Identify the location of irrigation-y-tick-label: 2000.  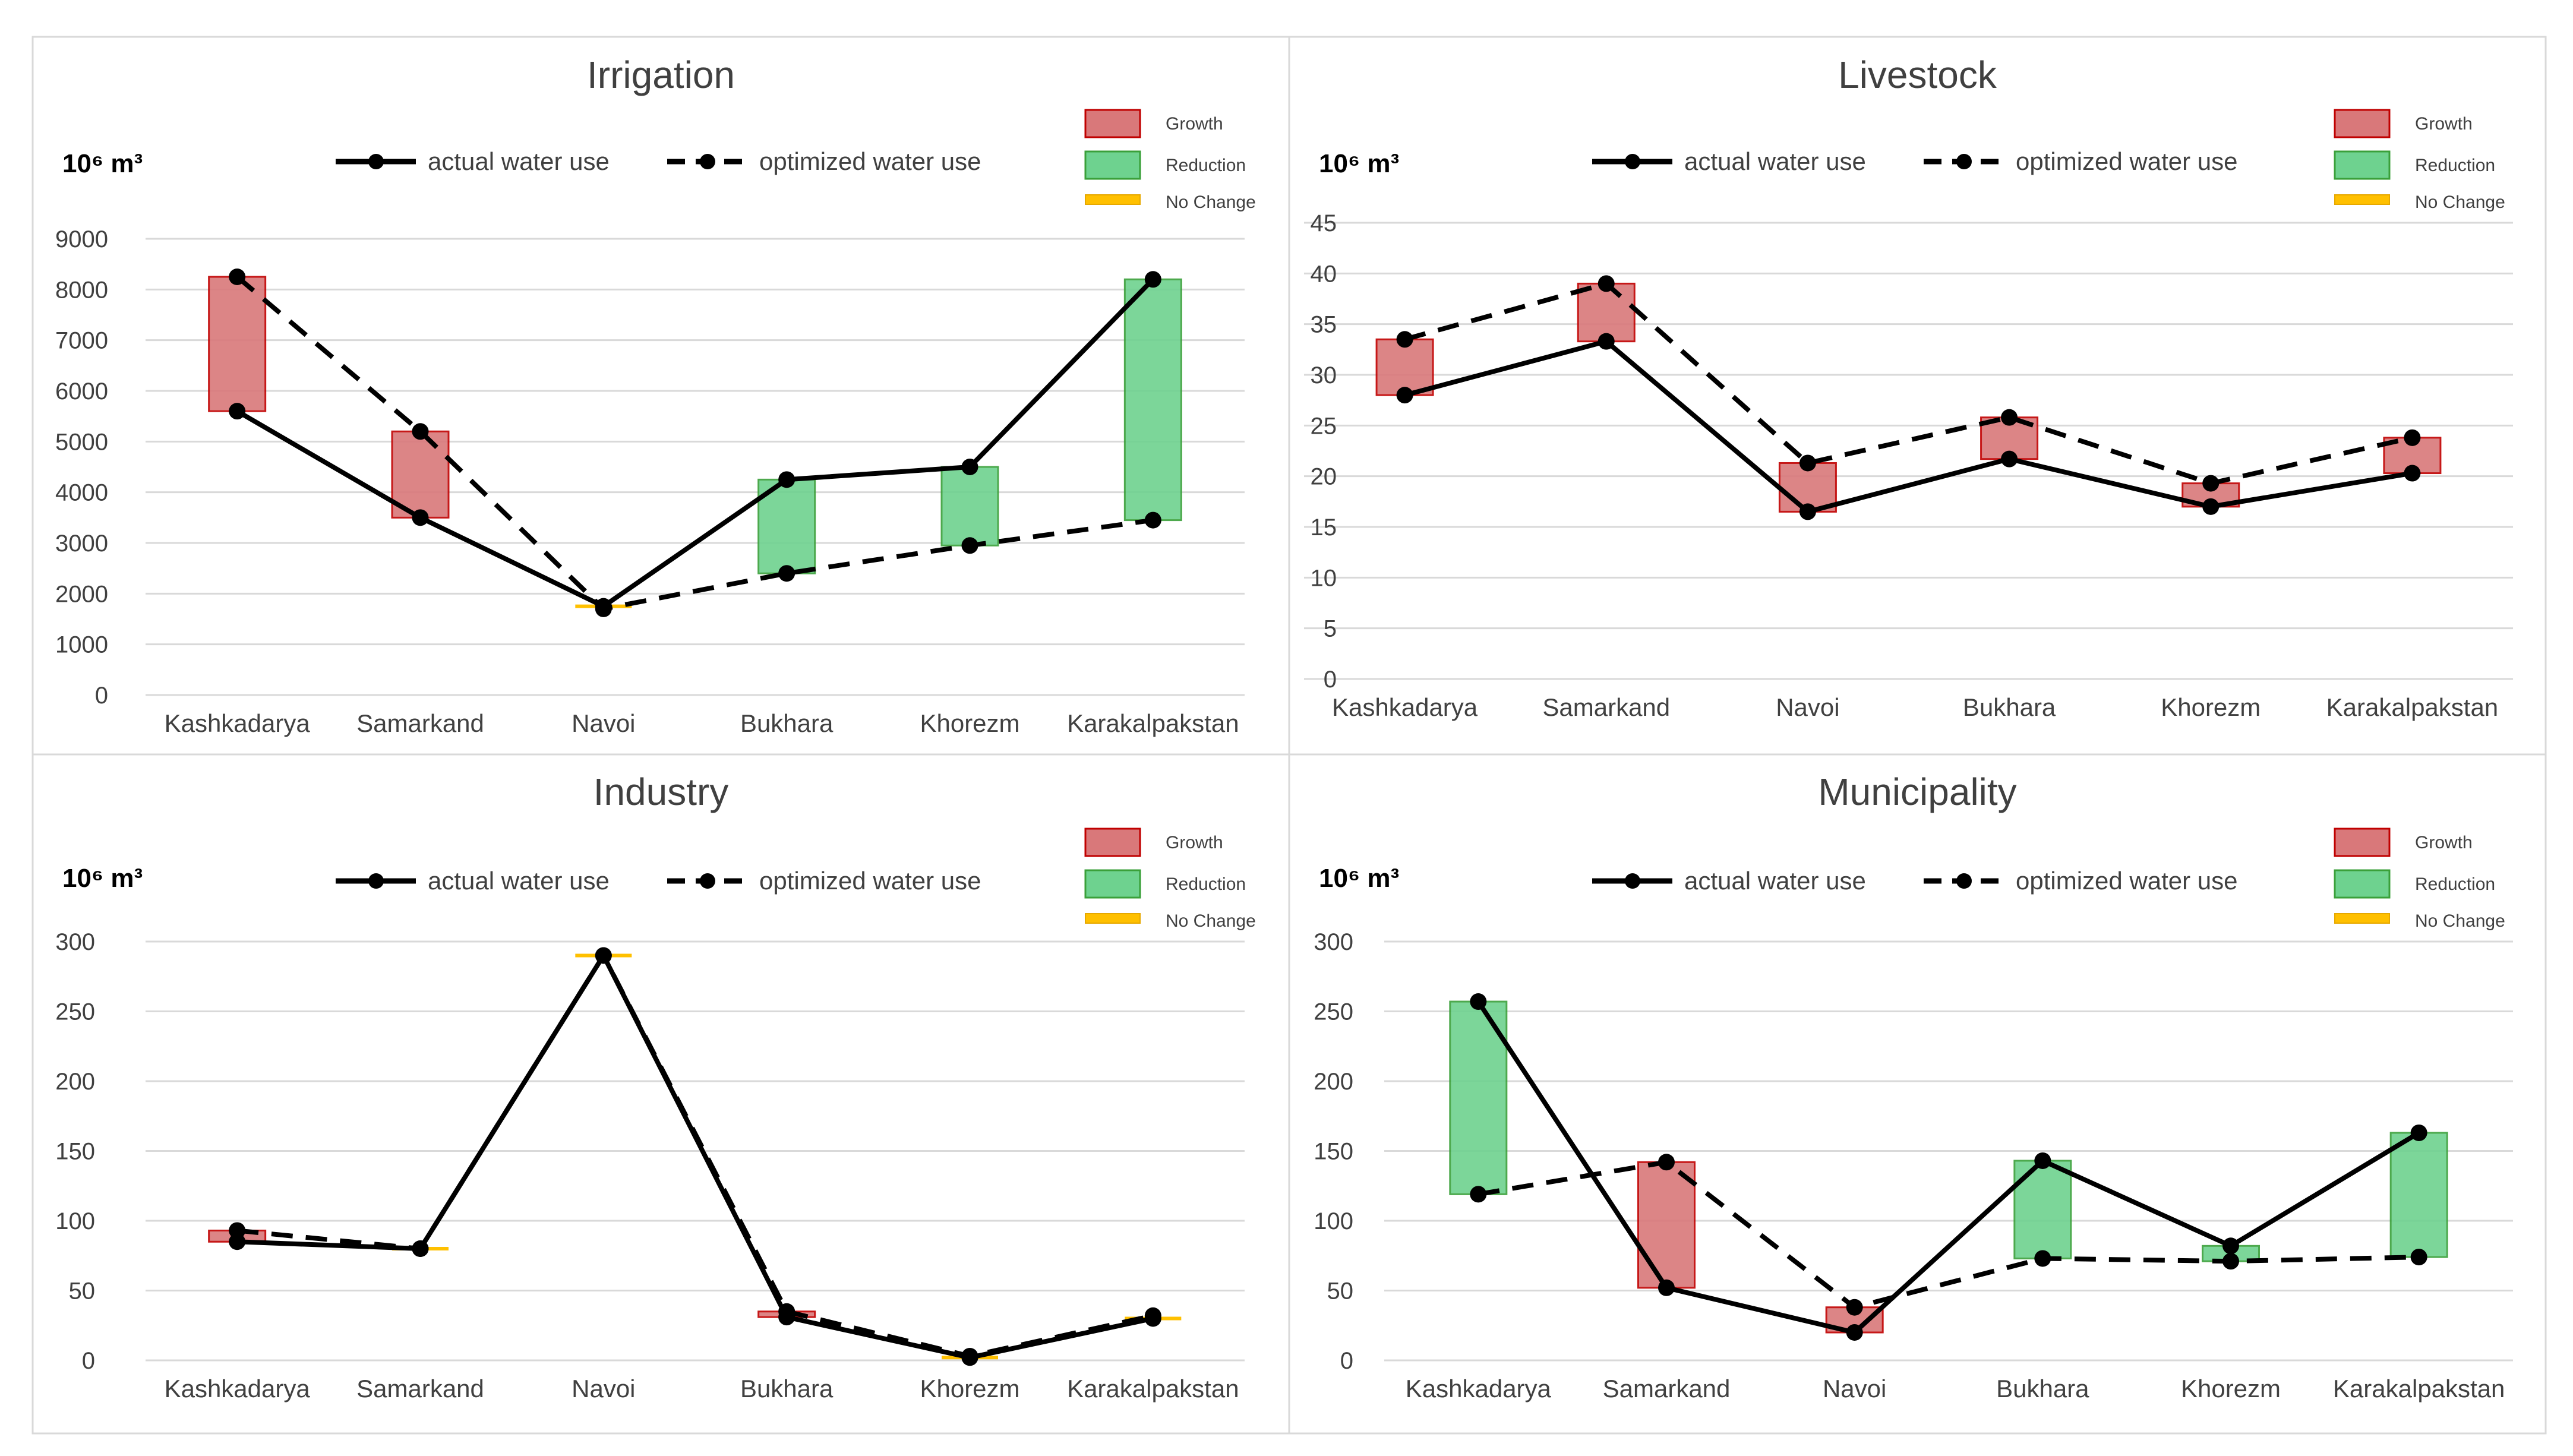
(81, 594).